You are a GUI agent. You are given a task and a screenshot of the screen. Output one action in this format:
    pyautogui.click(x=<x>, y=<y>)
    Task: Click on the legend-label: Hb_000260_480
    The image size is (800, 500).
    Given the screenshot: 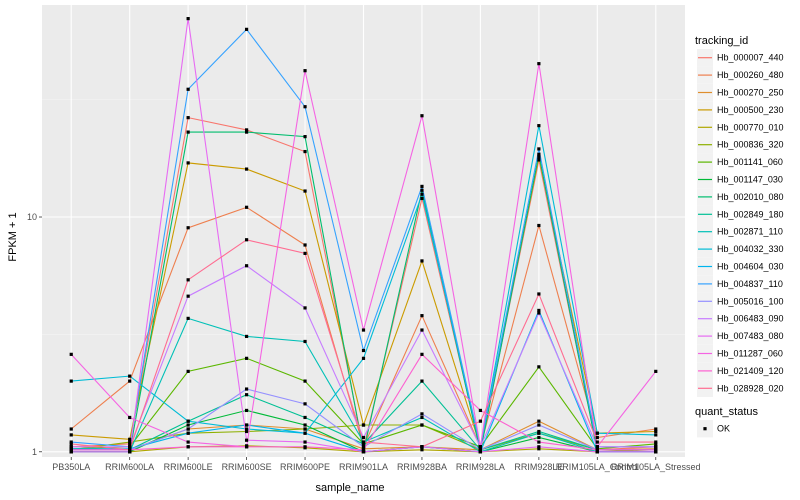 What is the action you would take?
    pyautogui.click(x=750, y=75)
    